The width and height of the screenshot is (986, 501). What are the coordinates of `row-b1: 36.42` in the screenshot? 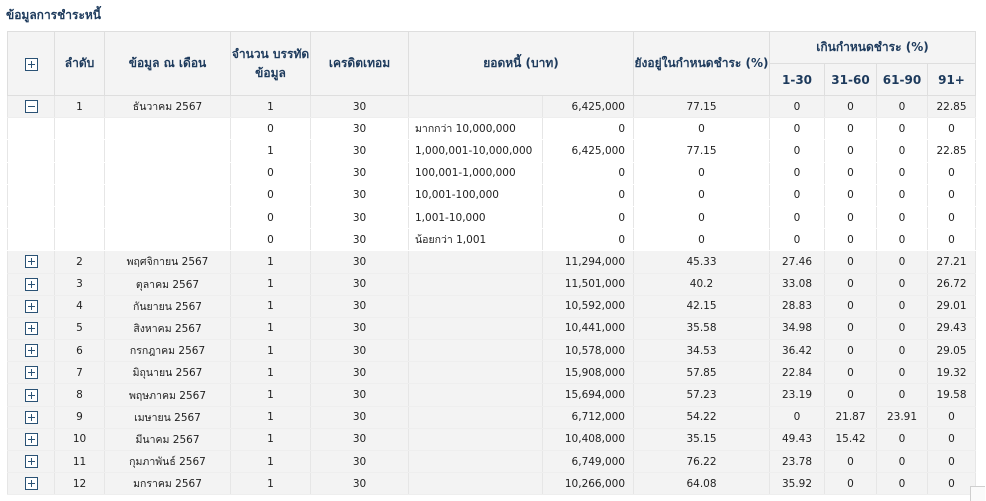 It's located at (797, 351).